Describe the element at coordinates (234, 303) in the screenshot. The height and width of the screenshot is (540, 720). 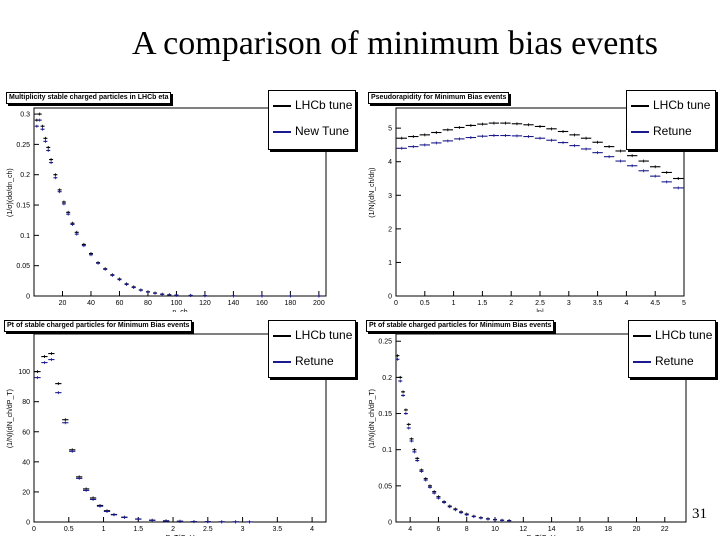
I see `x-tick-label: 140` at that location.